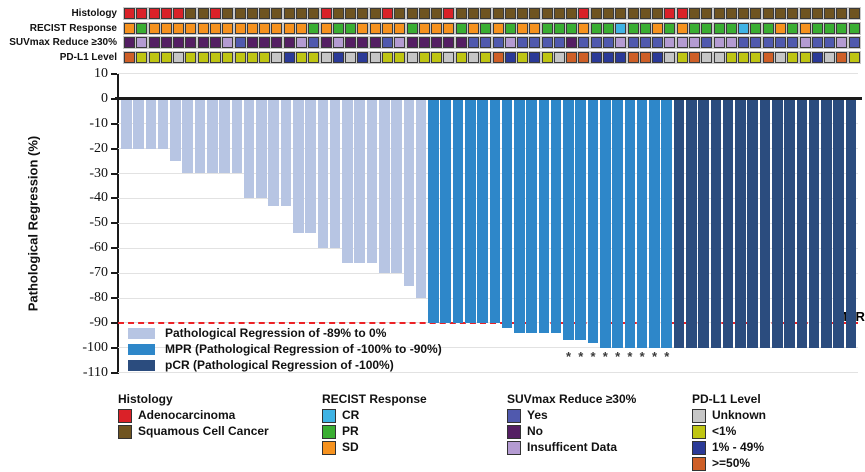 The width and height of the screenshot is (865, 472). I want to click on y-axis-line, so click(118, 224).